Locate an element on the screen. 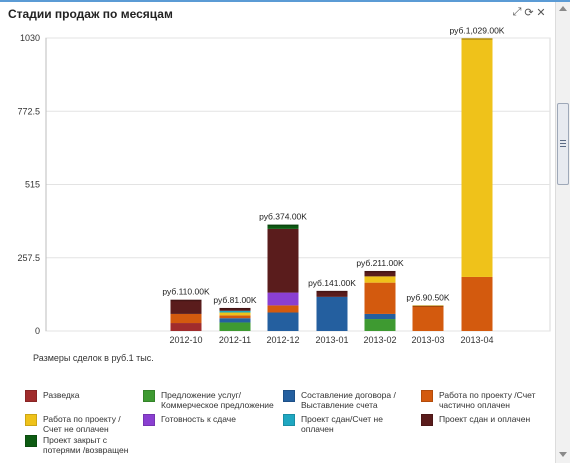 The height and width of the screenshot is (463, 570). x-tick-label: 2013-01 is located at coordinates (331, 340).